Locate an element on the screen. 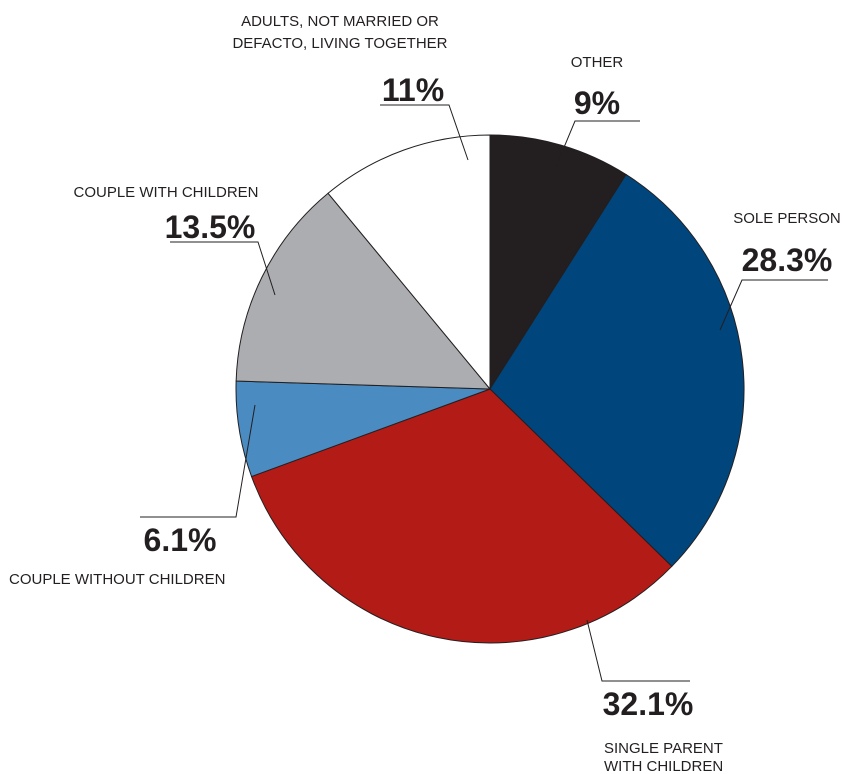  value-label-couple-without-children: 6.1% is located at coordinates (180, 540).